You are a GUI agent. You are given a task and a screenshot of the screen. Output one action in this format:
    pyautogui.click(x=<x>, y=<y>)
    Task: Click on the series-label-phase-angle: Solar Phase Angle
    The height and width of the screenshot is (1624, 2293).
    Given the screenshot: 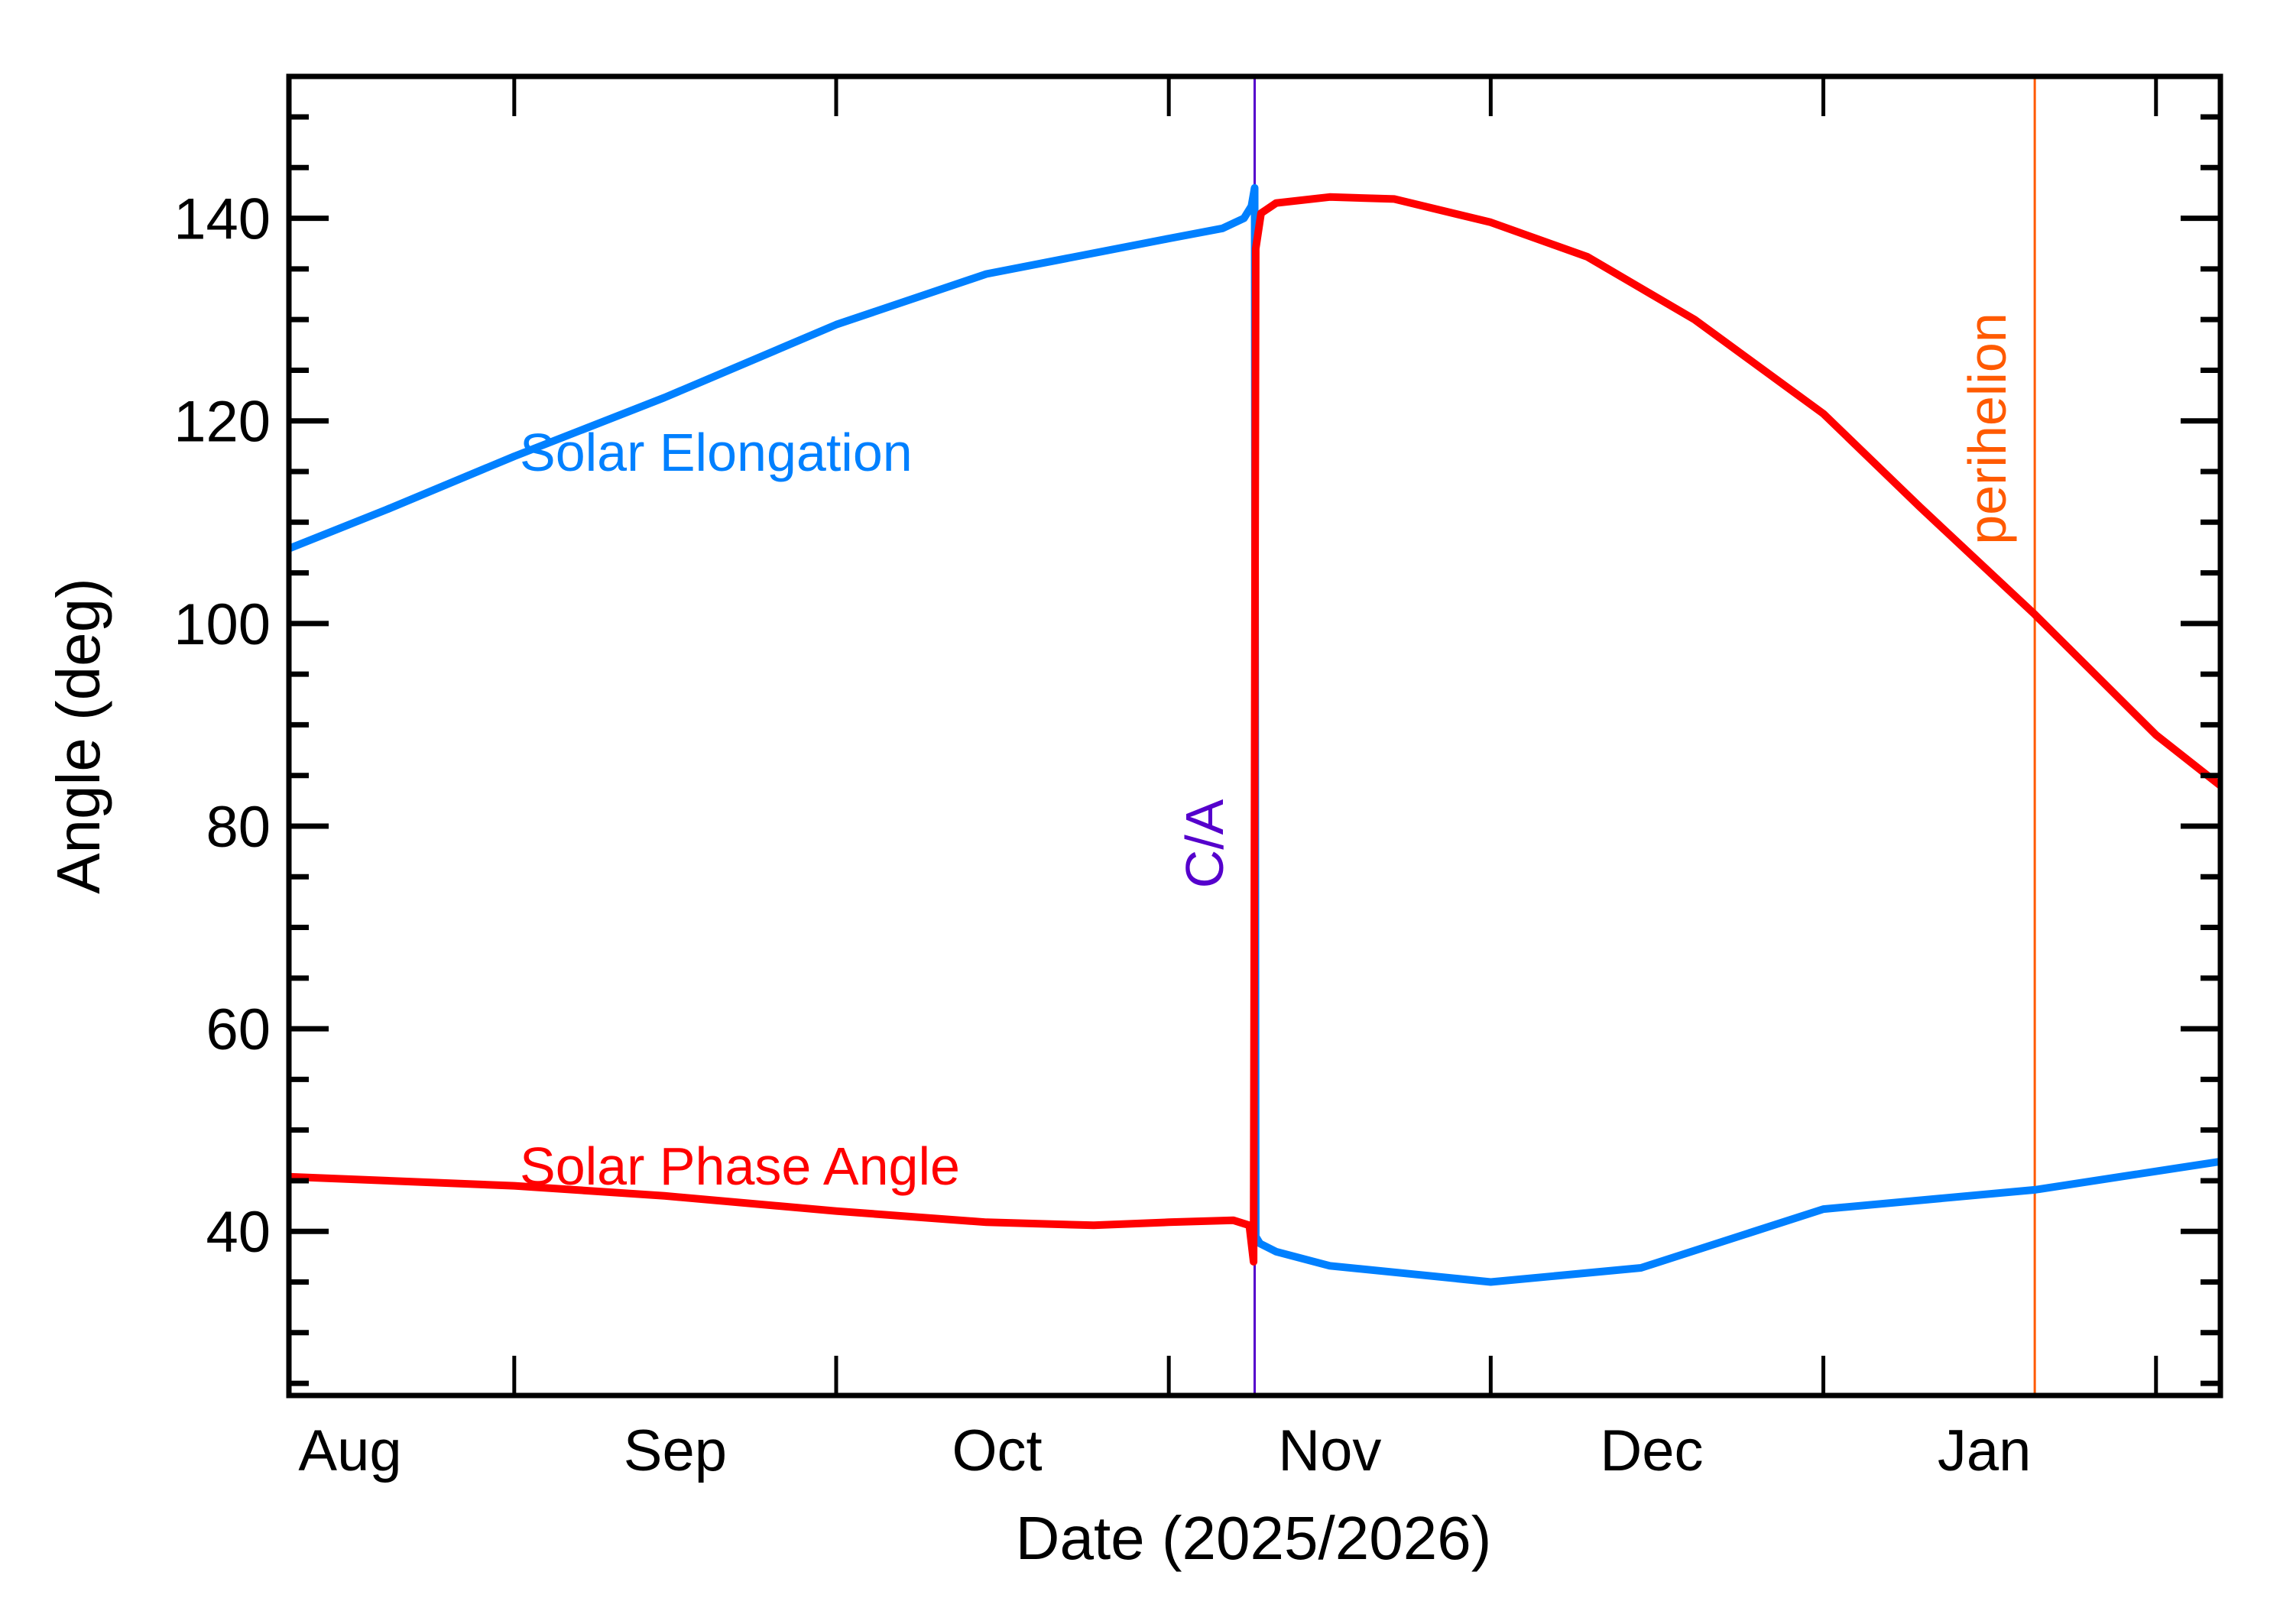 What is the action you would take?
    pyautogui.click(x=740, y=1166)
    